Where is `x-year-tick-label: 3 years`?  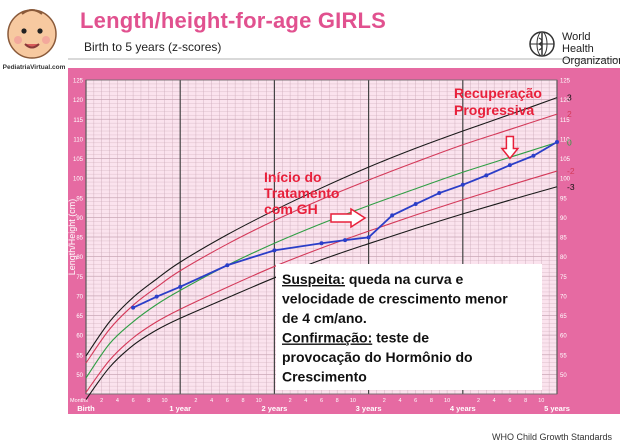 x-year-tick-label: 3 years is located at coordinates (369, 408).